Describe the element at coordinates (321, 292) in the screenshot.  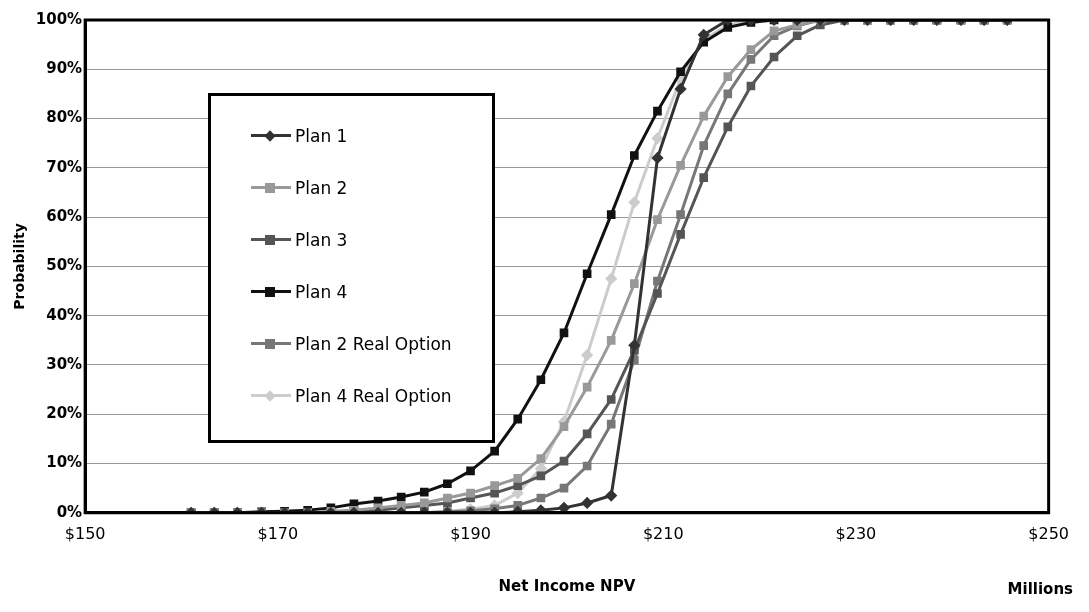
I see `legend-label: Plan 4` at that location.